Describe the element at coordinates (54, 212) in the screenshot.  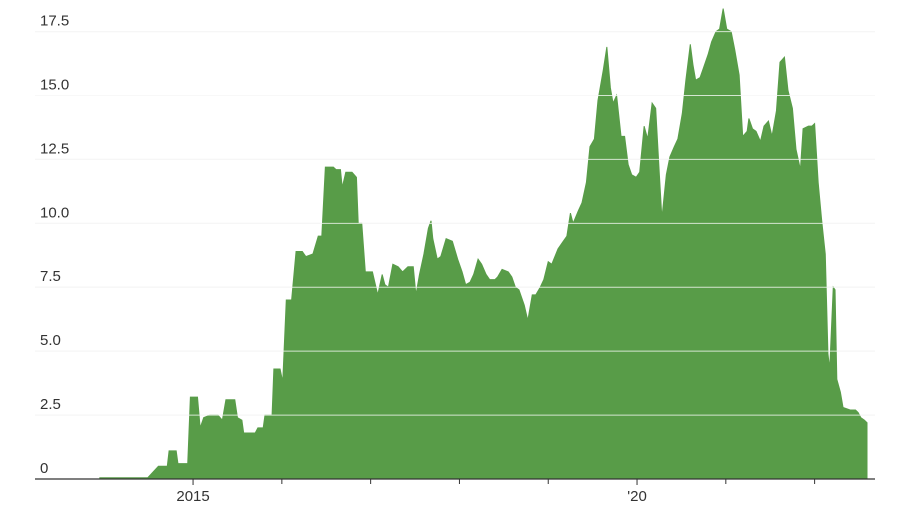
I see `y-tick-label: 10.0` at that location.